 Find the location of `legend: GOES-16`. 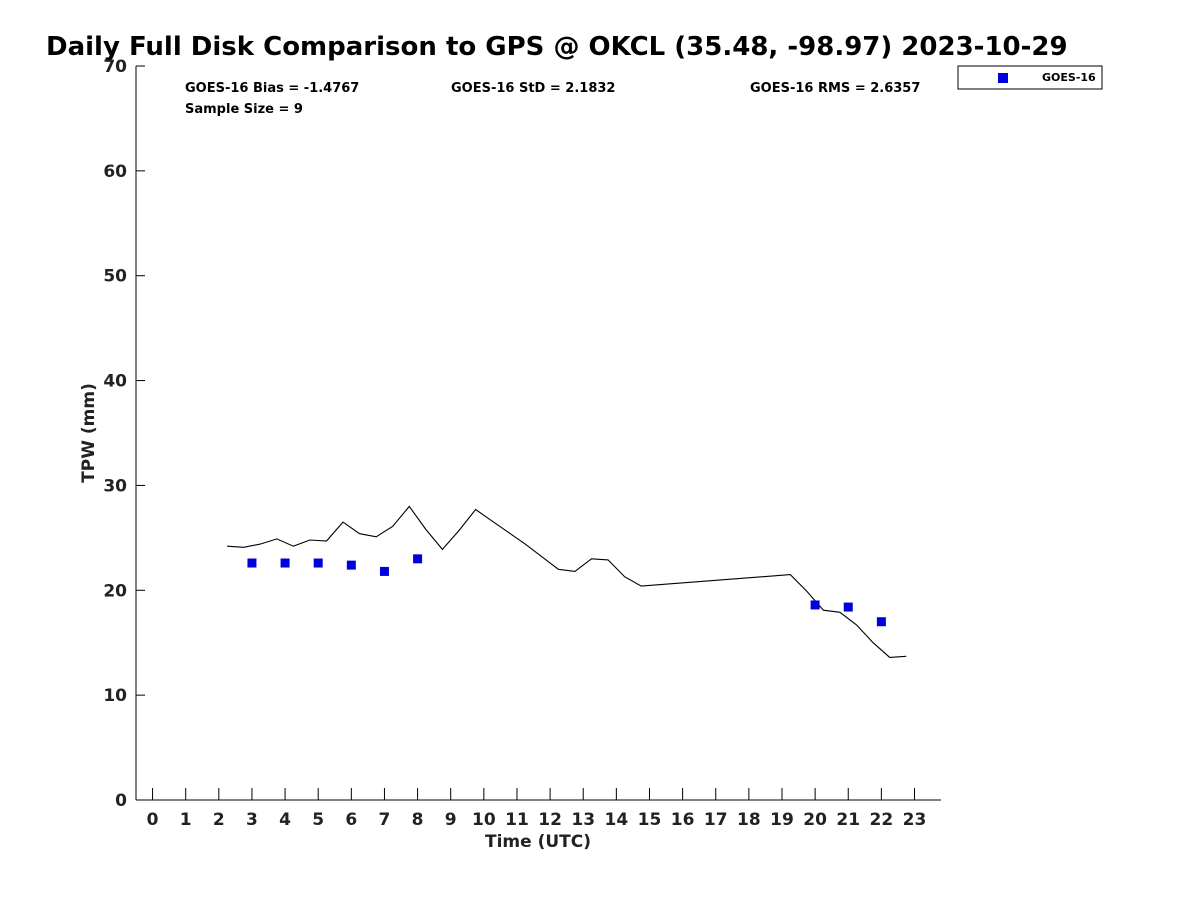

legend: GOES-16 is located at coordinates (1030, 77).